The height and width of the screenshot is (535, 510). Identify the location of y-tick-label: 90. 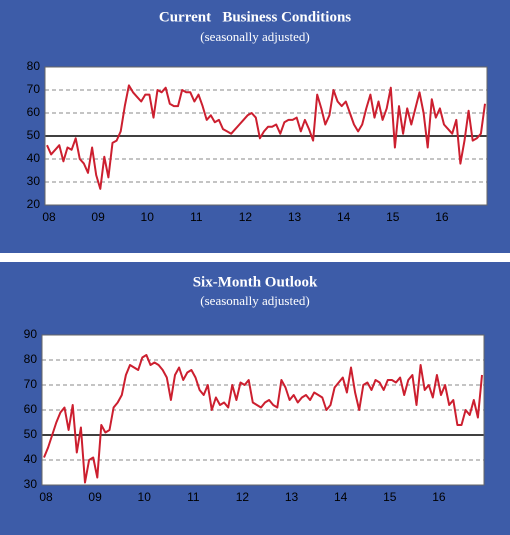
(31, 334).